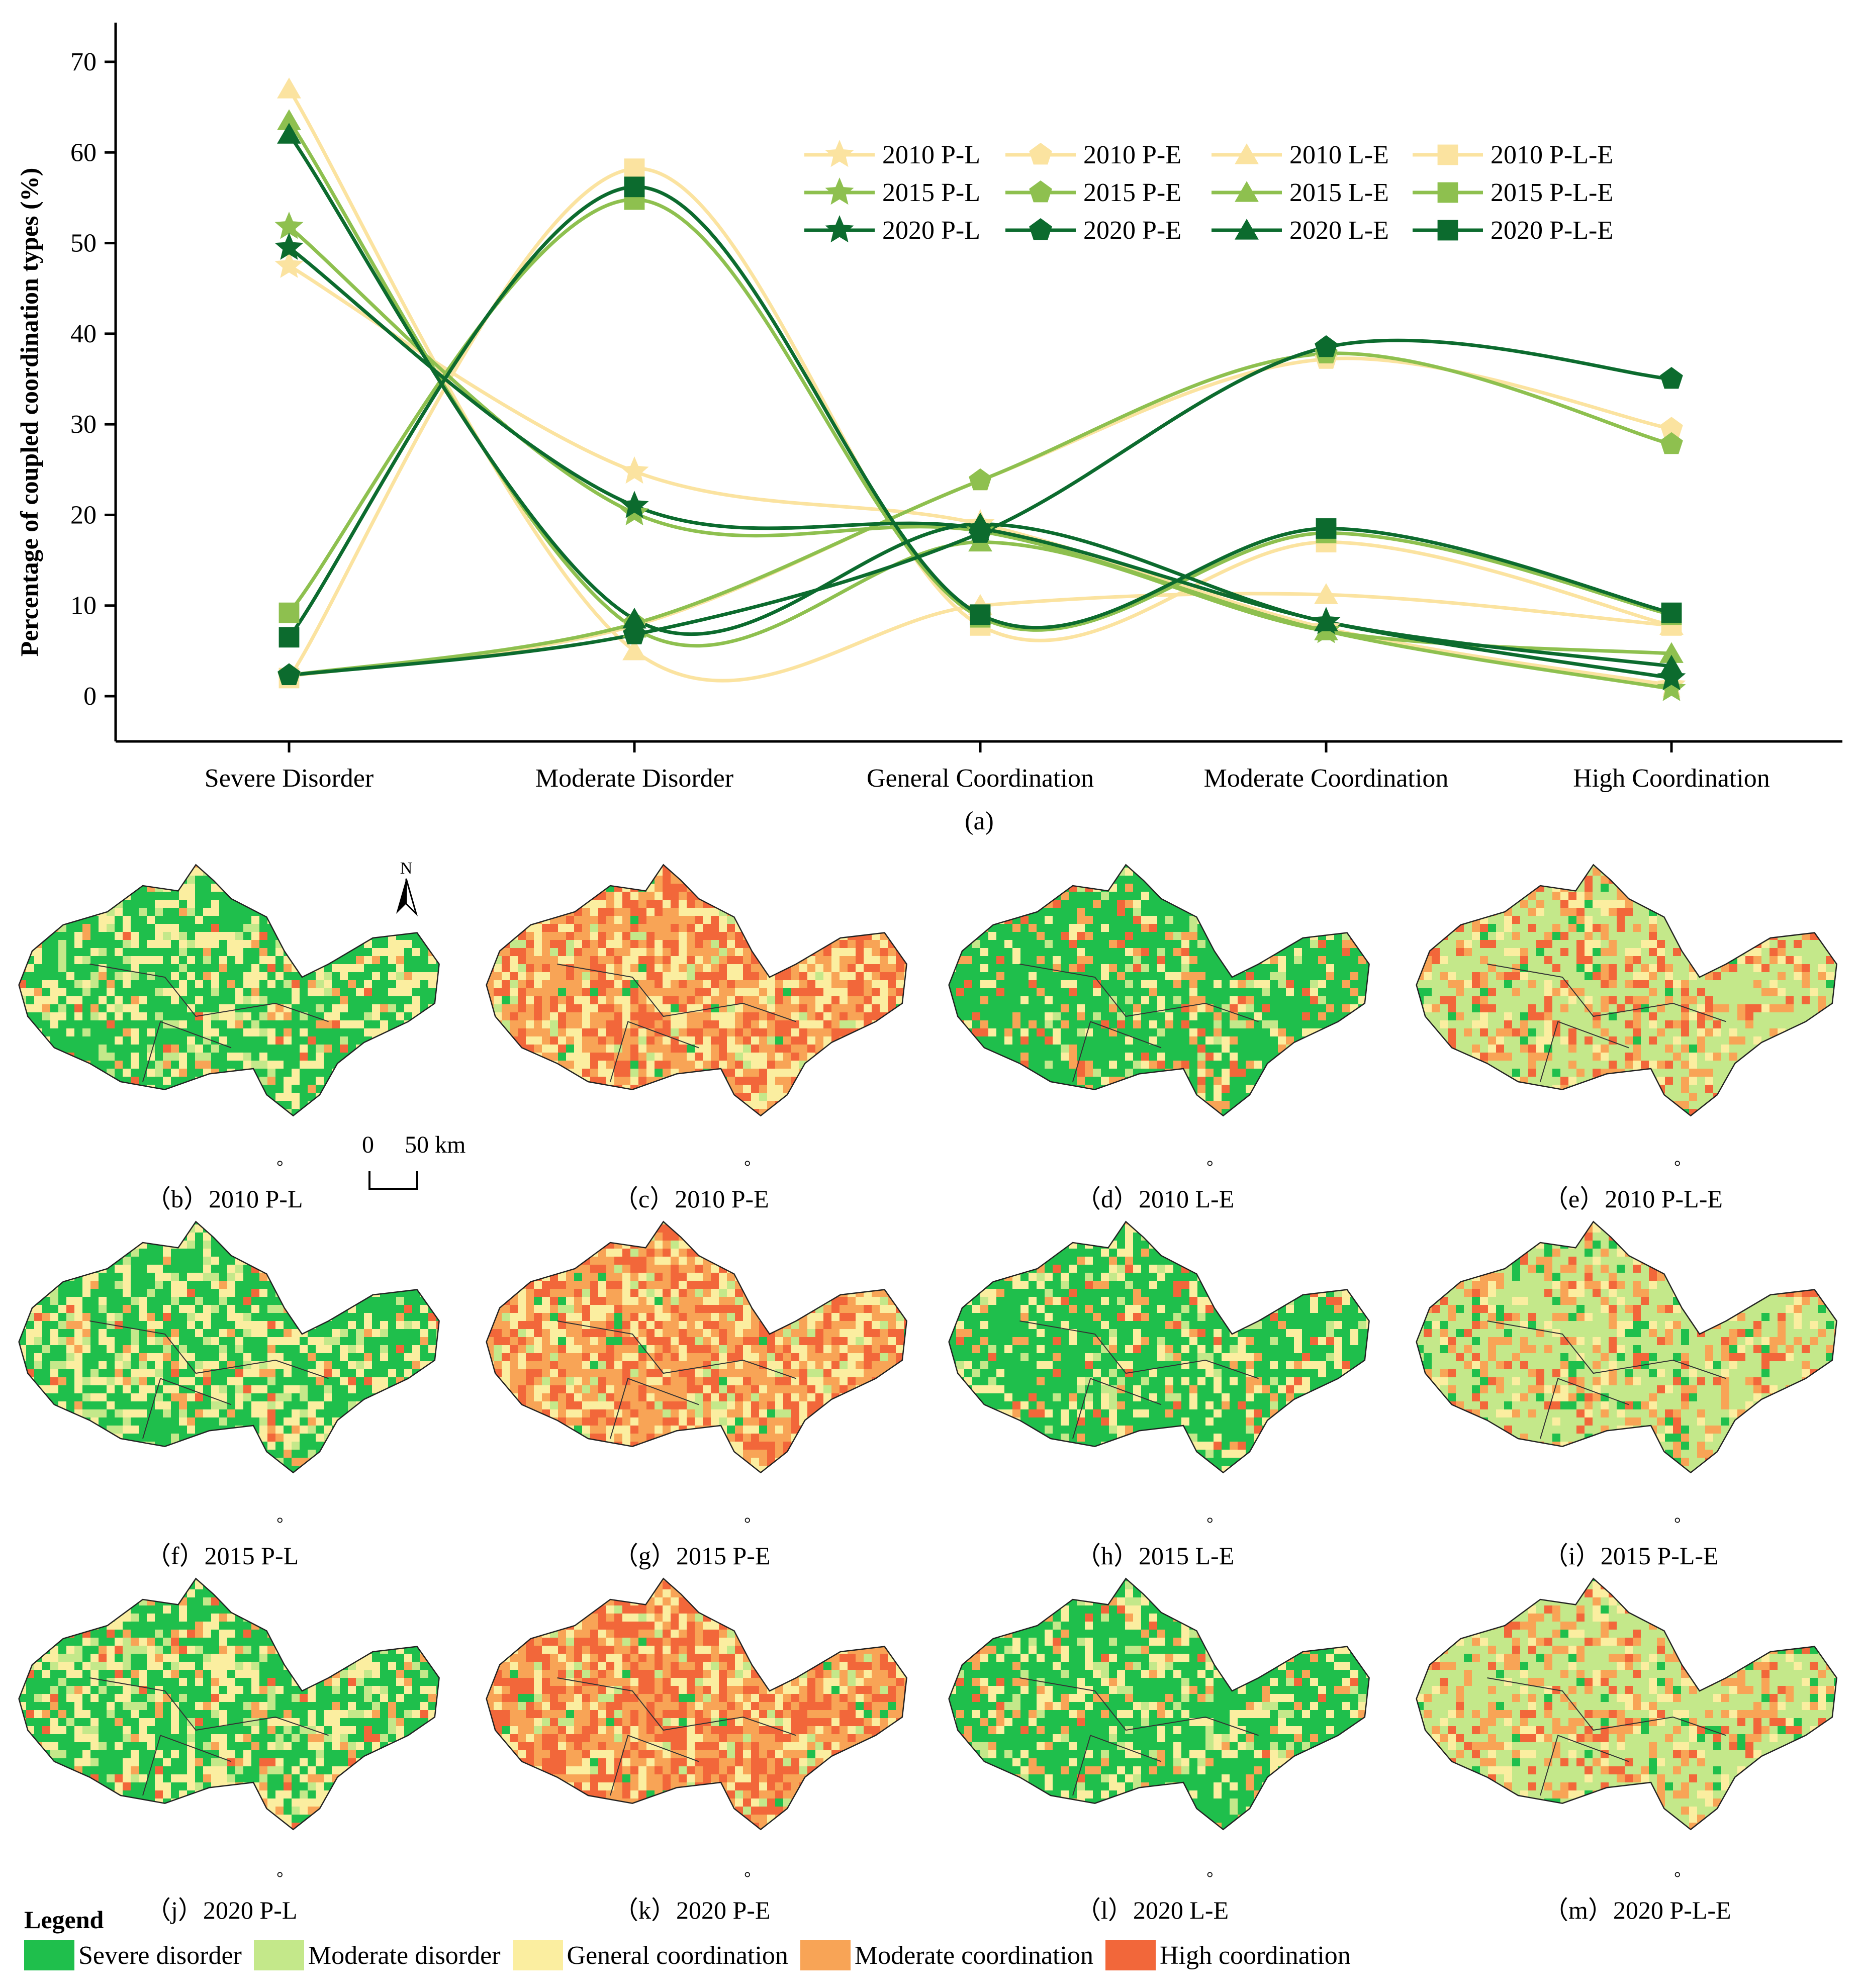  What do you see at coordinates (1132, 193) in the screenshot?
I see `legend-label-2015-p-e: 2015 P-E` at bounding box center [1132, 193].